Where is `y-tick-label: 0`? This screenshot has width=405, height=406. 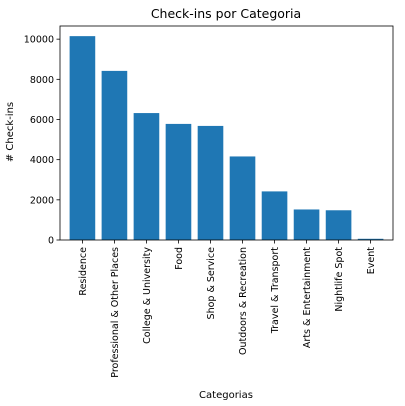
y-tick-label: 0 is located at coordinates (51, 241).